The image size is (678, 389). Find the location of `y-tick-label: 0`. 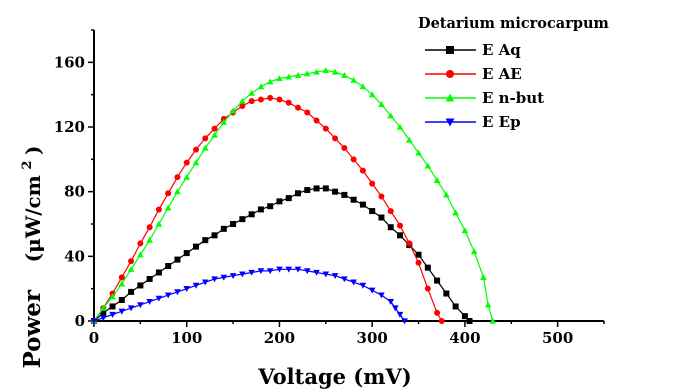

y-tick-label: 0 is located at coordinates (80, 321).